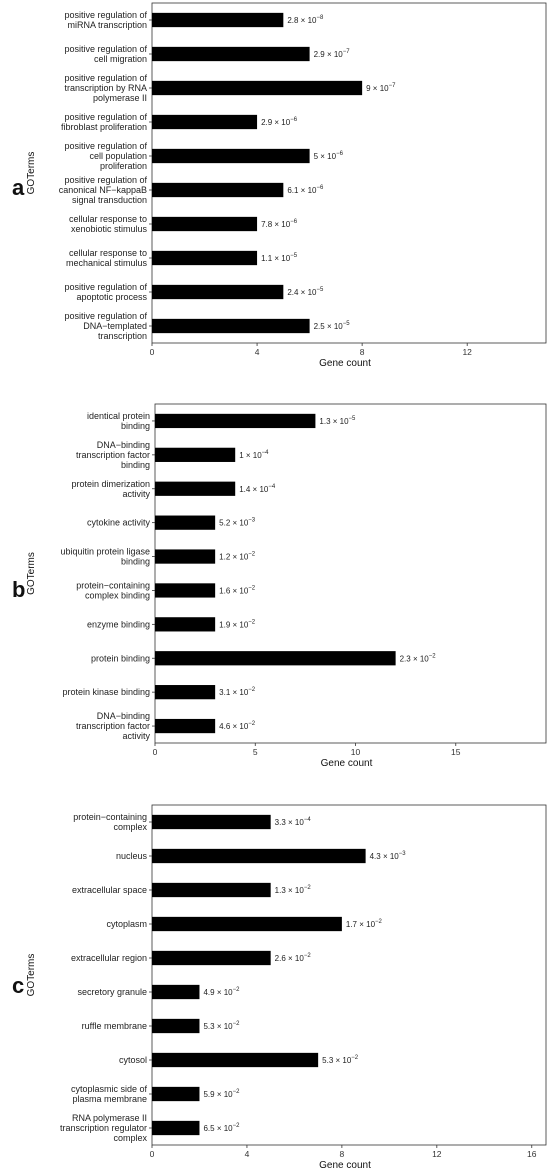 This screenshot has height=1171, width=550. Describe the element at coordinates (109, 1118) in the screenshot. I see `category-label-line: RNA polymerase II` at that location.